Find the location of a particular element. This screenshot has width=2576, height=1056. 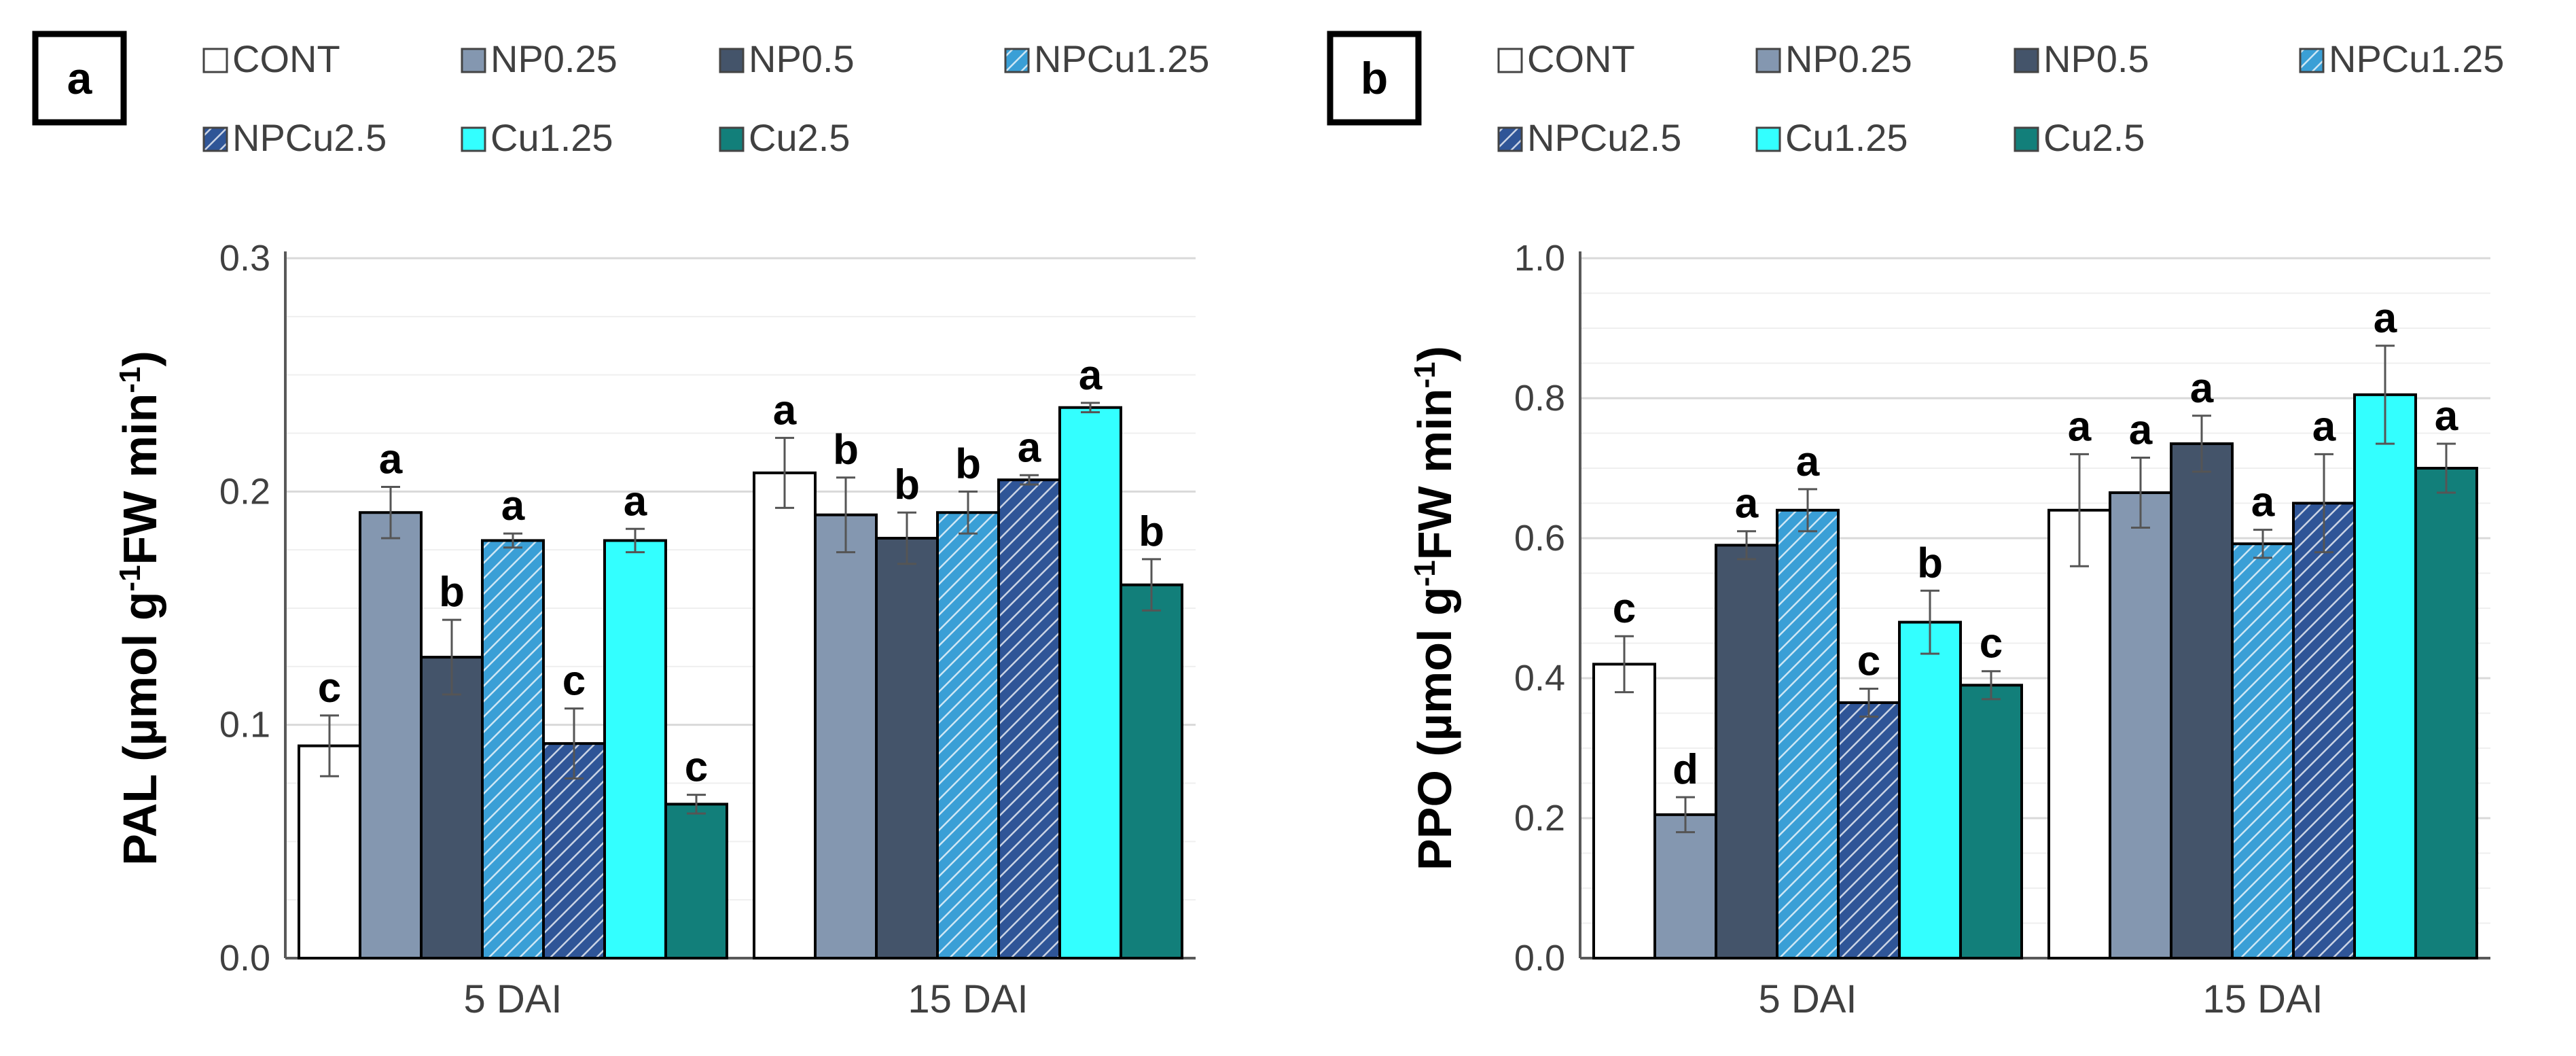

legend-entry: NPCu2.5 is located at coordinates (294, 137).